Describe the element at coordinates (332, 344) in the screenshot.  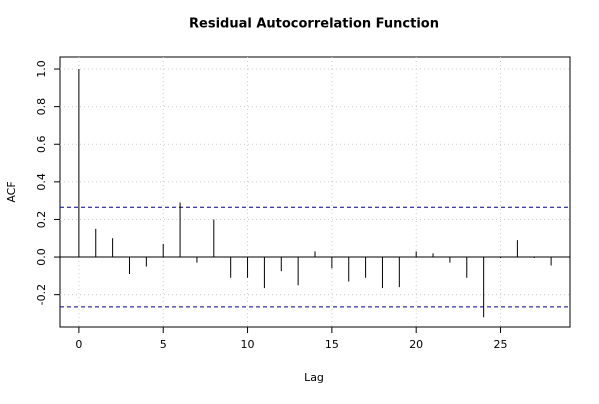
I see `x-tick-label: 15` at that location.